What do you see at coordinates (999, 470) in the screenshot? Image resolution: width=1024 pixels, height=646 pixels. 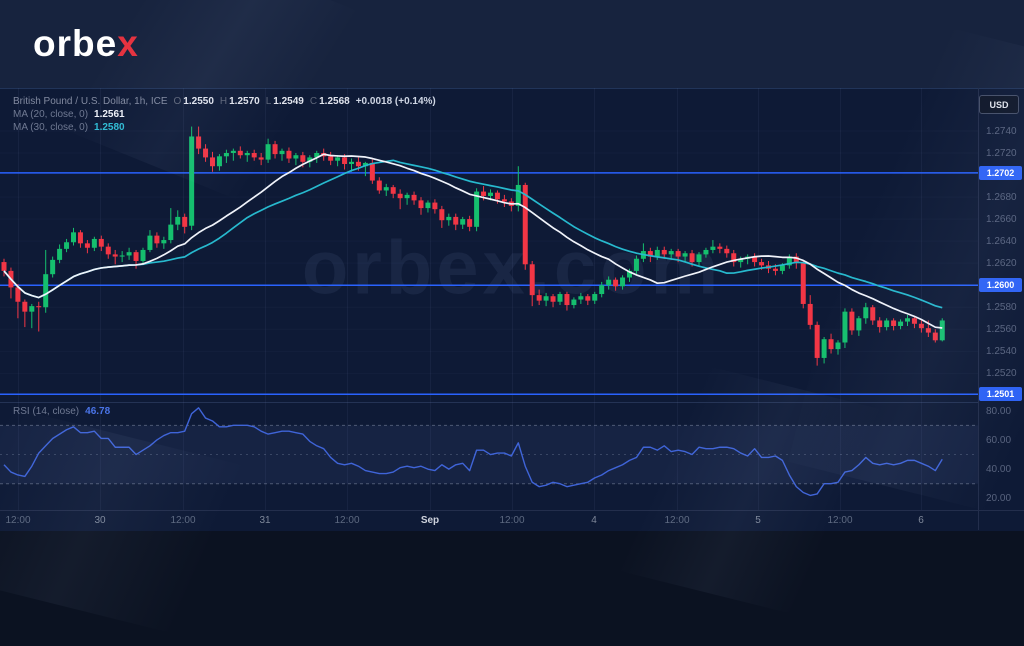 I see `rsi-tick-label: 40.00` at bounding box center [999, 470].